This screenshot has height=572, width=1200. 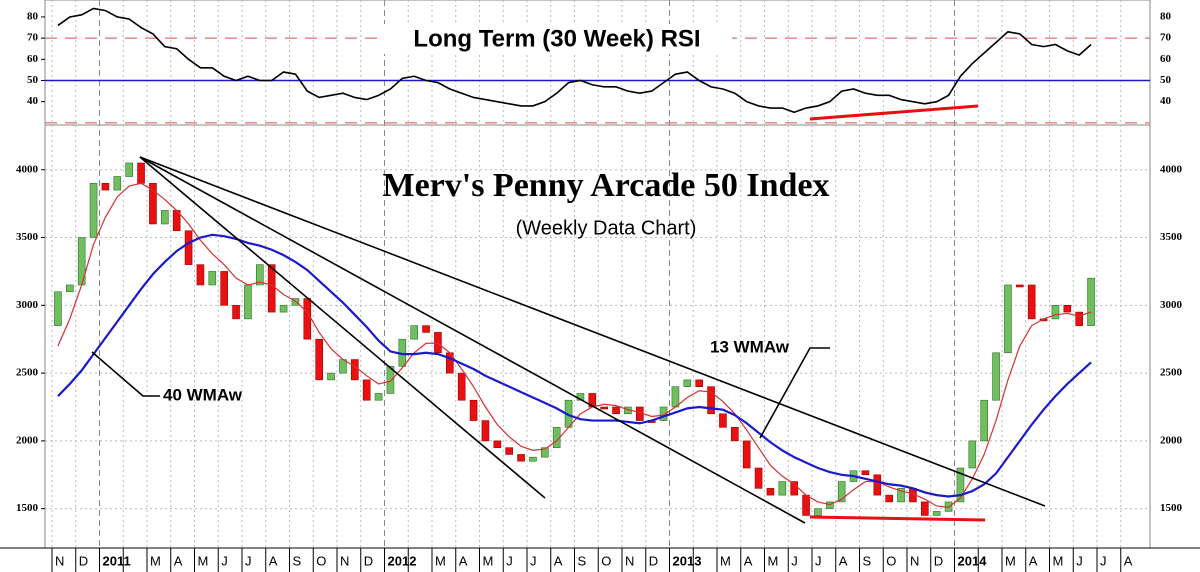 I want to click on y-tick-label: 3000, so click(x=27, y=305).